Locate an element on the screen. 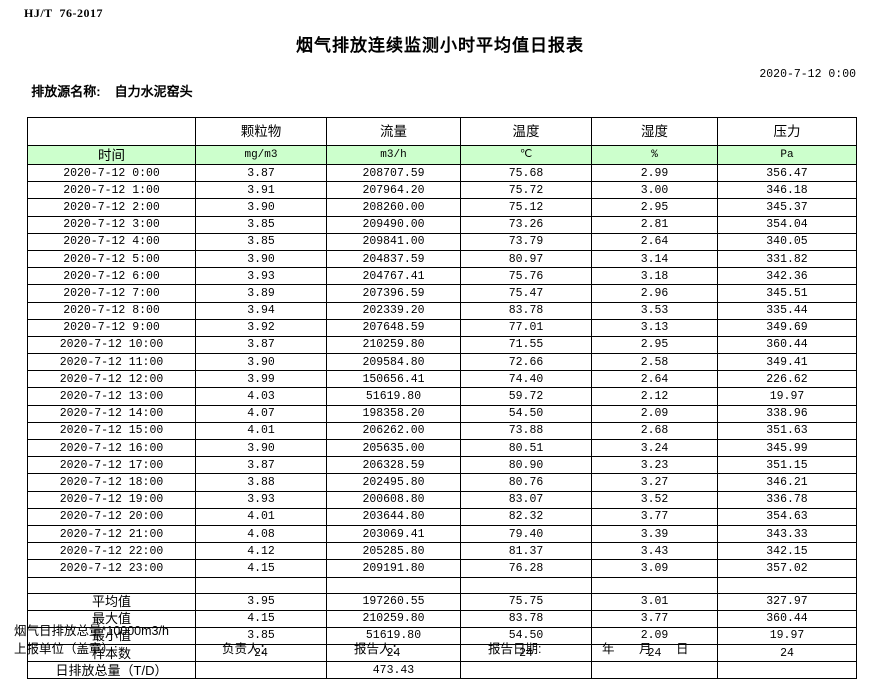 This screenshot has width=880, height=679. cell-dust: 3.91 is located at coordinates (261, 190).